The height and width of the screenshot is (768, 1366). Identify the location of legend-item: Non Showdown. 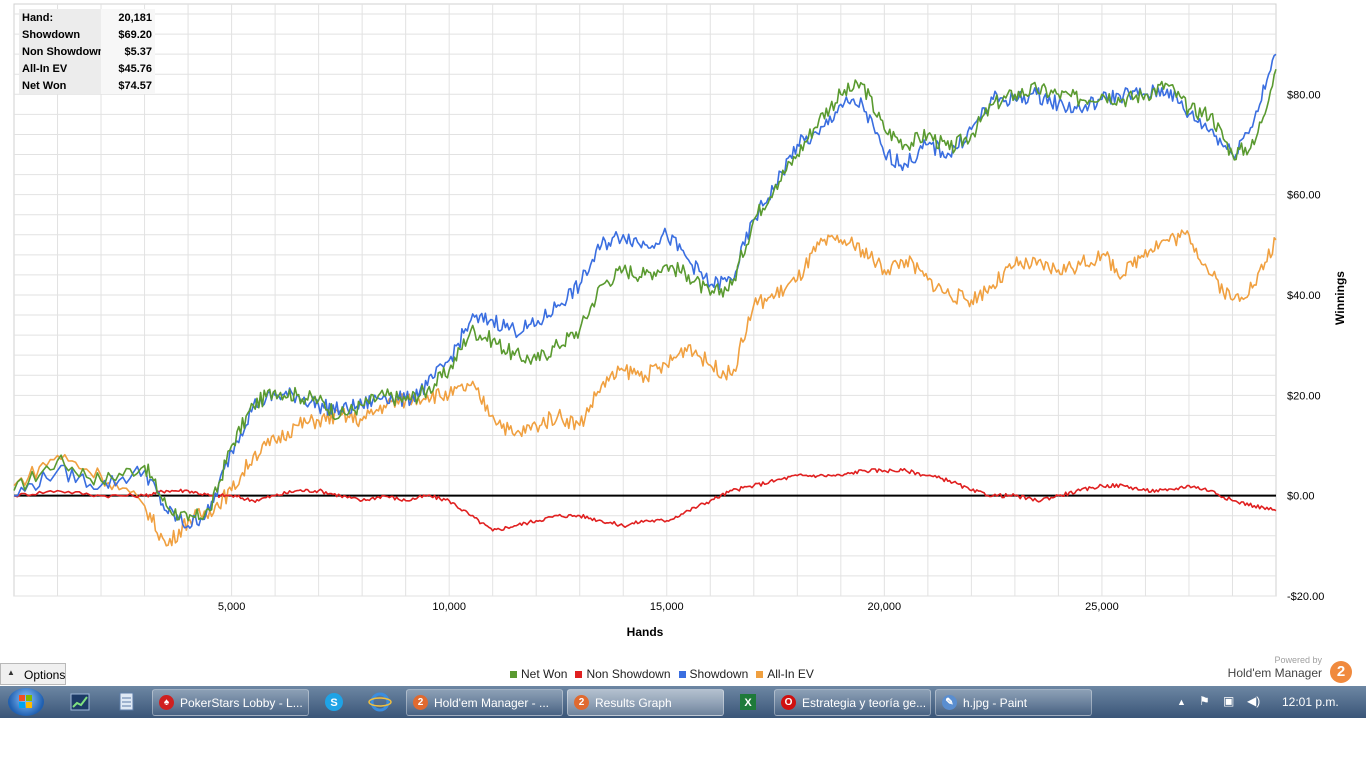
(623, 674).